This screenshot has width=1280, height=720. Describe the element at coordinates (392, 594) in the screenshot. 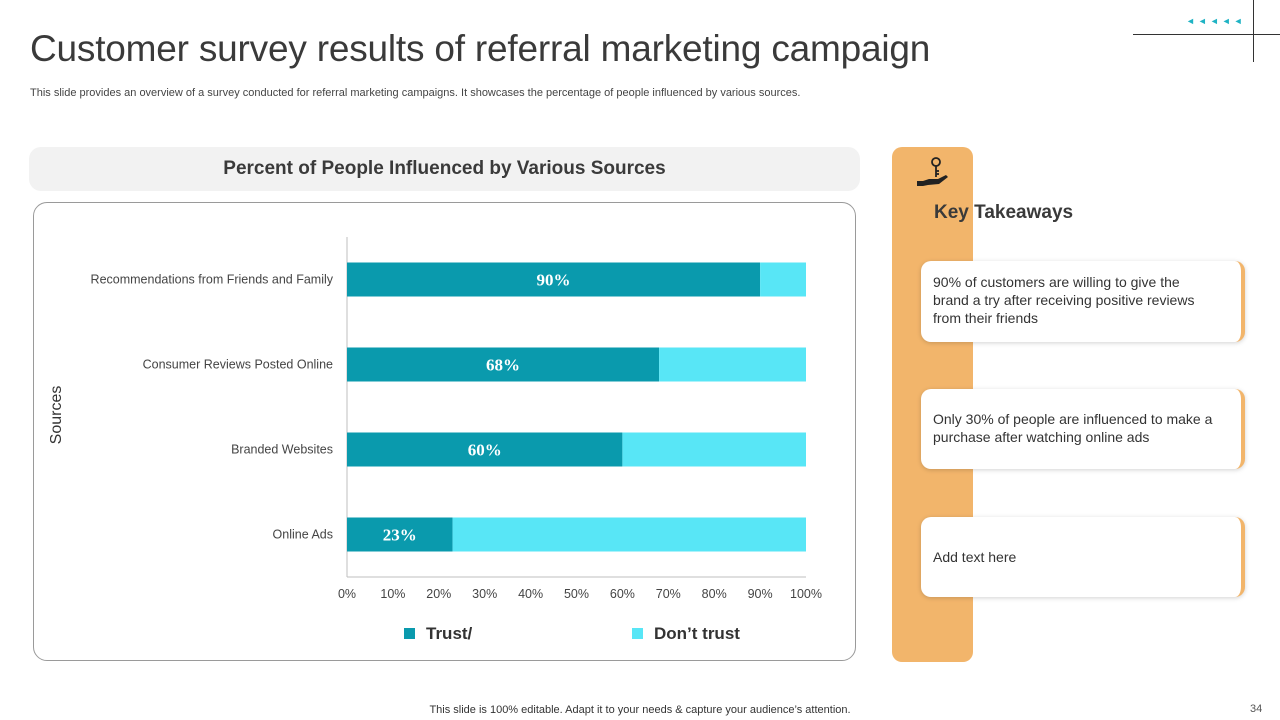

I see `x-tick-label-1: 10%` at that location.